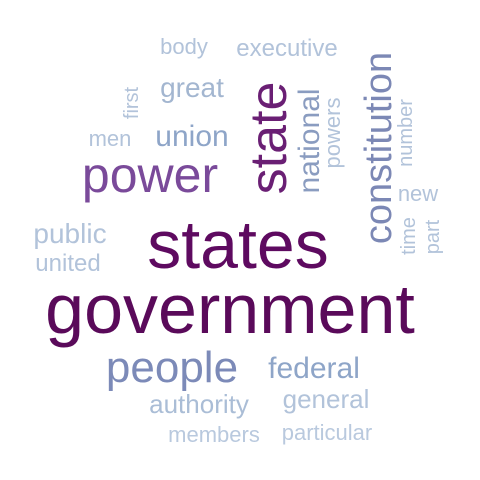 The width and height of the screenshot is (480, 480). Describe the element at coordinates (326, 399) in the screenshot. I see `word-general: general` at that location.